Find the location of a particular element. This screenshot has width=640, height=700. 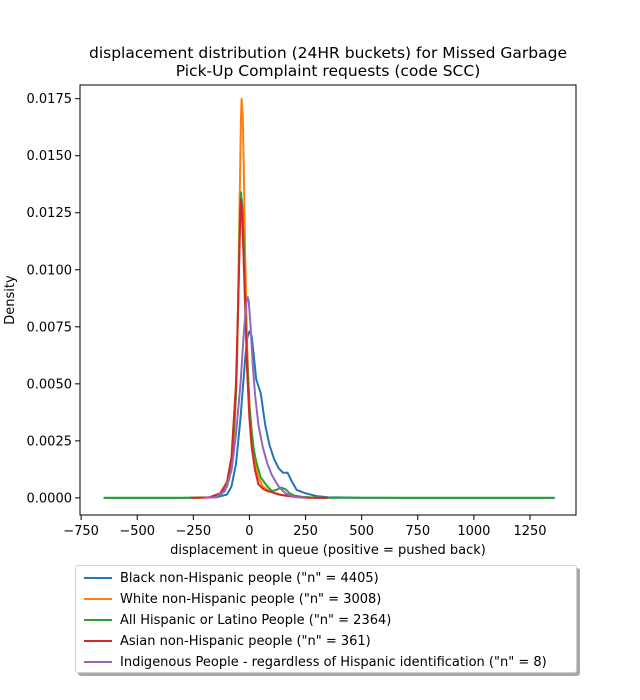

legend-entry: White non-Hispanic people ("n" = 3008) is located at coordinates (232, 599).